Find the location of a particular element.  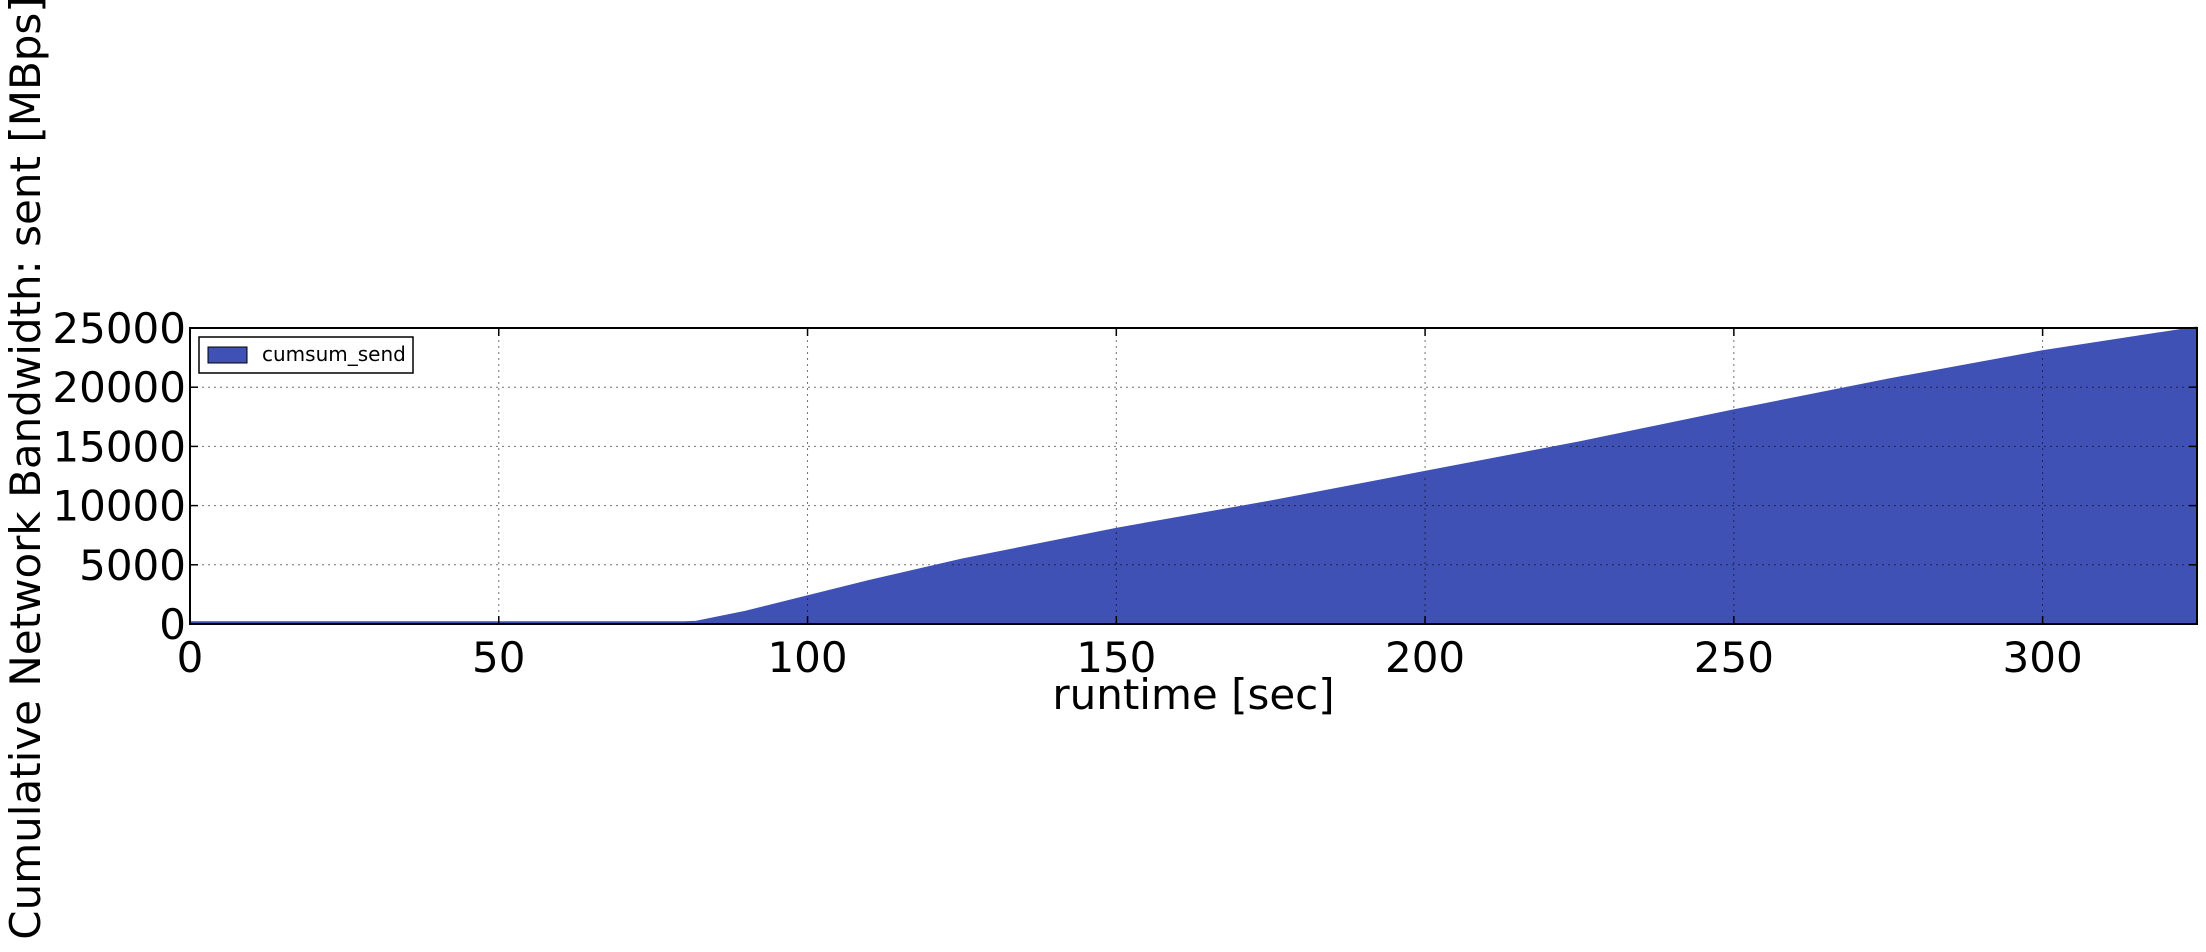

x-tick-label: 300 is located at coordinates (2043, 657).